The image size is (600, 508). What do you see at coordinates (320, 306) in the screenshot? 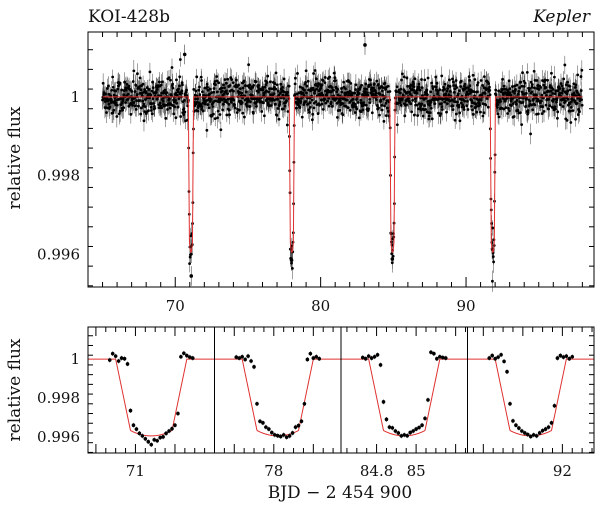
I see `x-tick-label: 80` at bounding box center [320, 306].